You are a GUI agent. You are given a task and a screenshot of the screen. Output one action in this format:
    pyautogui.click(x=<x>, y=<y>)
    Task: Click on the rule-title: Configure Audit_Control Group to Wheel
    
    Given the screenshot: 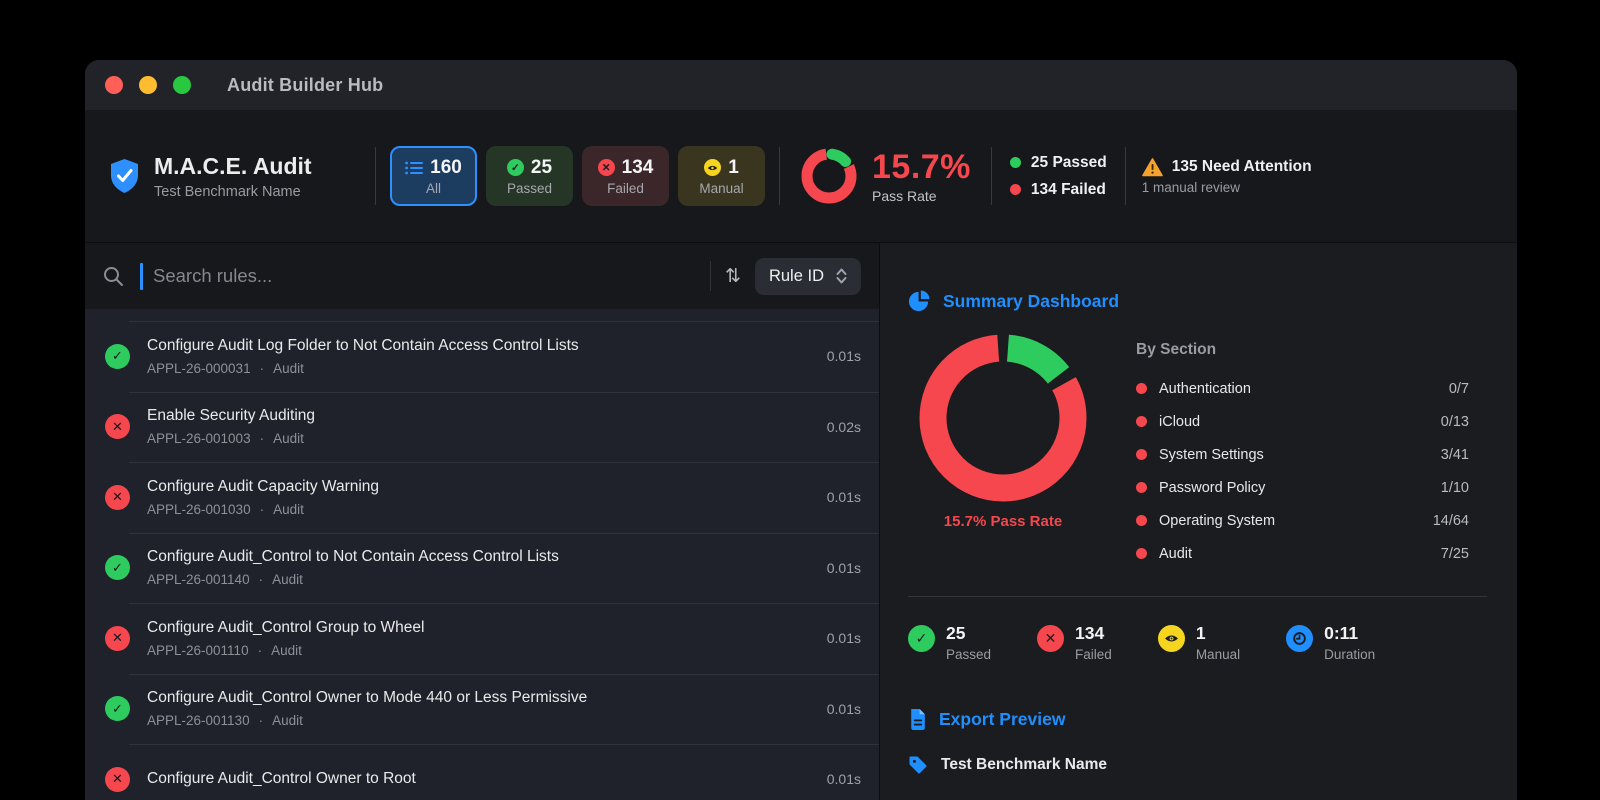 What is the action you would take?
    pyautogui.click(x=286, y=627)
    